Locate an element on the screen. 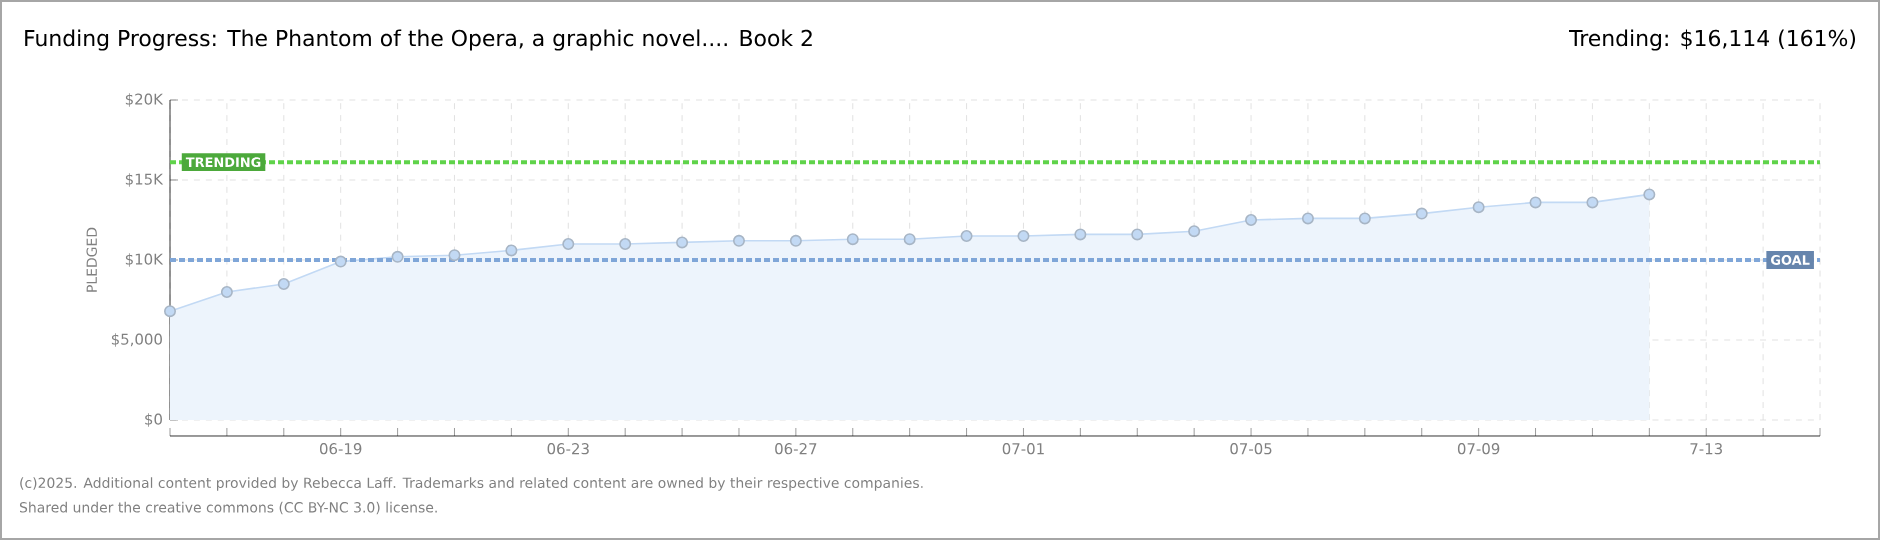 Image resolution: width=1880 pixels, height=540 pixels. chart-subtitle: Trending: $16,114 (161%) is located at coordinates (1712, 40).